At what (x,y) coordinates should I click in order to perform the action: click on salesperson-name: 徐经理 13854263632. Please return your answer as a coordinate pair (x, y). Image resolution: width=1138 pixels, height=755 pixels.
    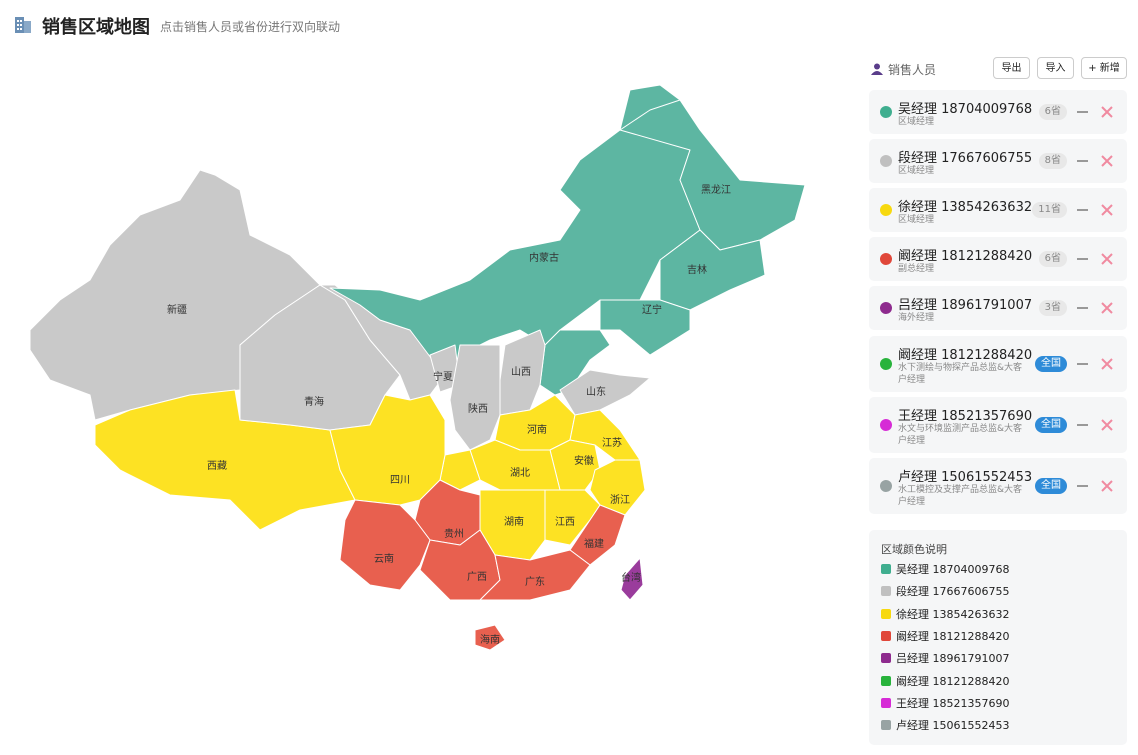
    Looking at the image, I should click on (965, 207).